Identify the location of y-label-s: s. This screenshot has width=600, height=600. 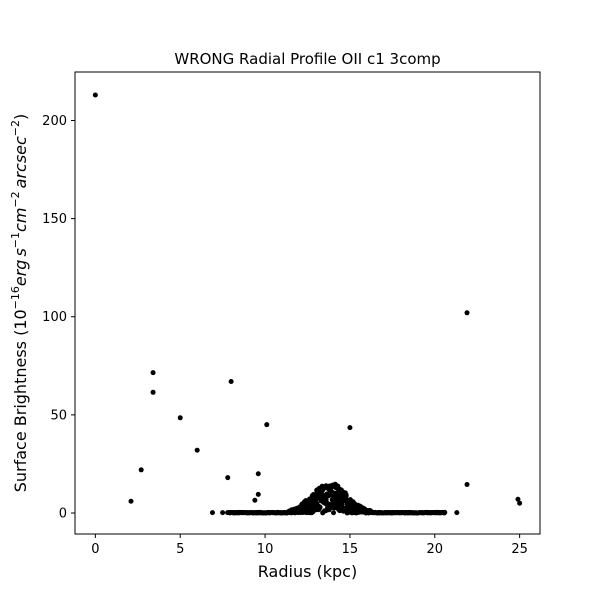
(20, 252).